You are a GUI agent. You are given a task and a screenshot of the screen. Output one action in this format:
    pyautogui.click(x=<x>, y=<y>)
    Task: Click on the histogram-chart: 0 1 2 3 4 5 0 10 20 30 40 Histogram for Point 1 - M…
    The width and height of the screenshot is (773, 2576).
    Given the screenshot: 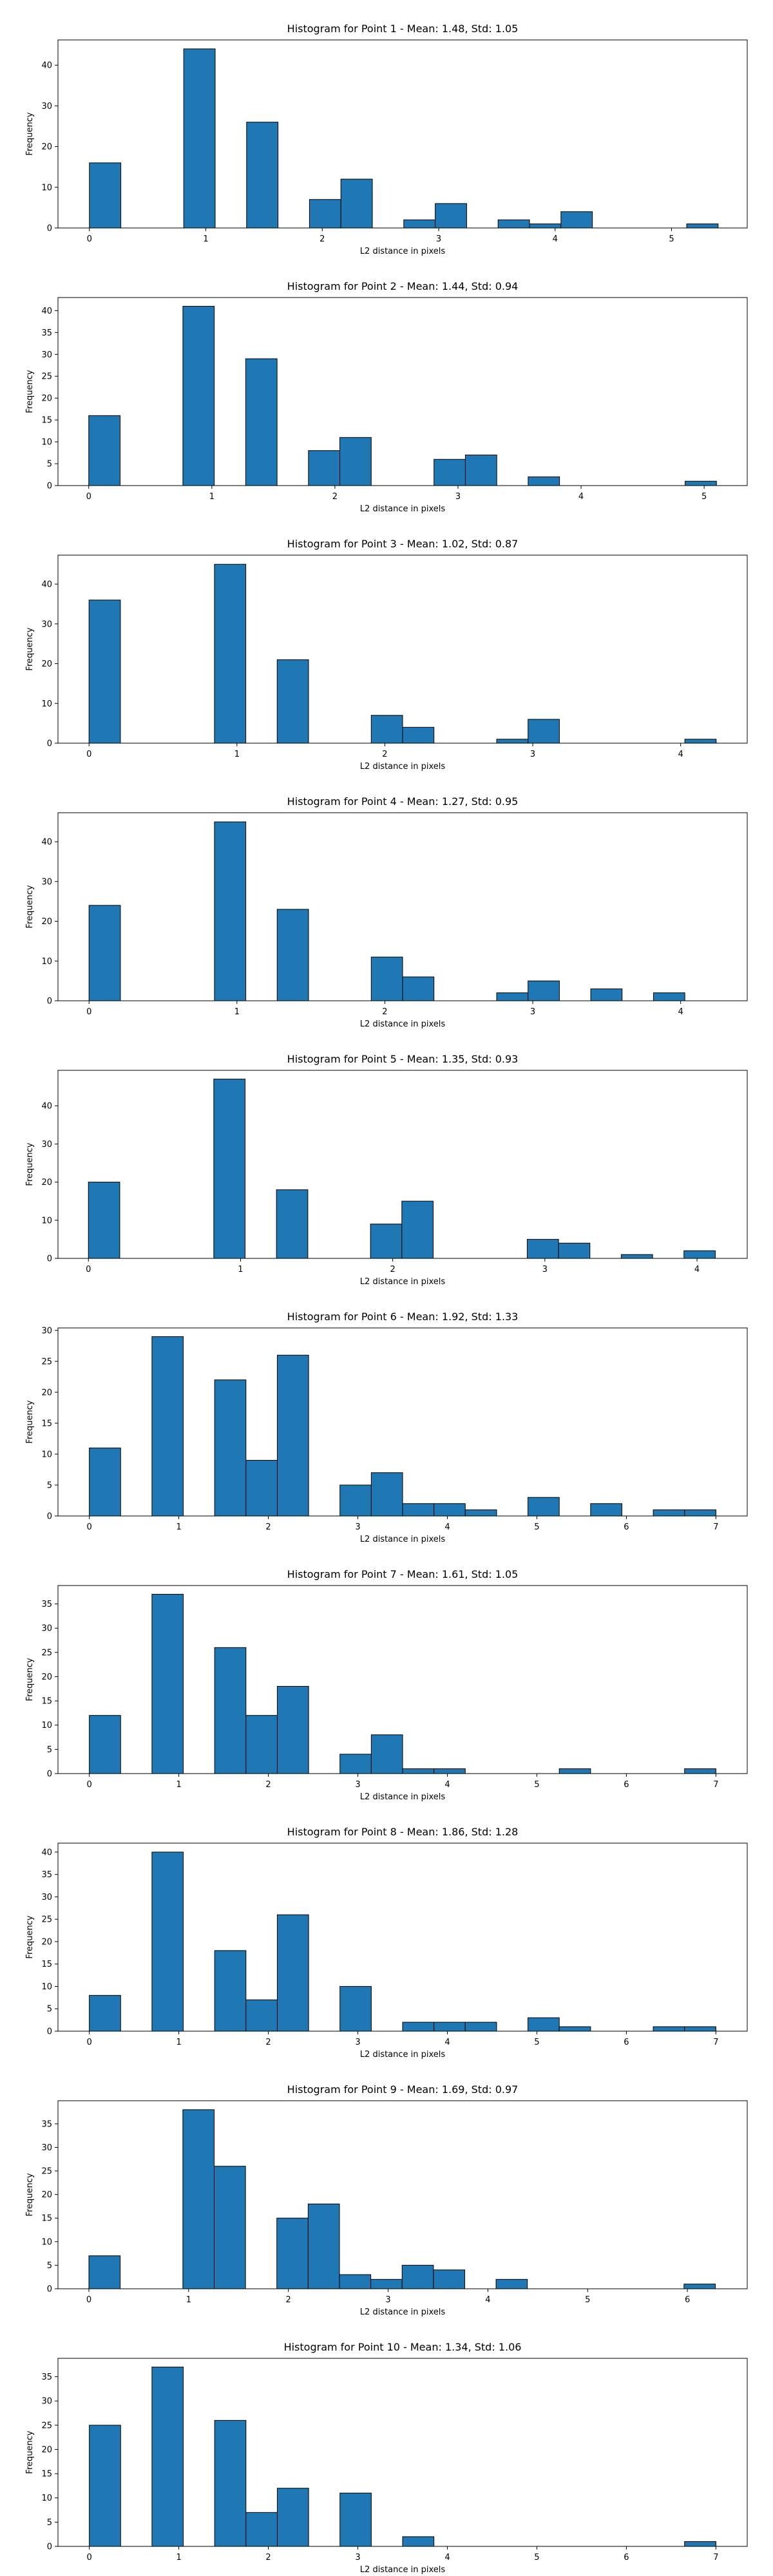 What is the action you would take?
    pyautogui.click(x=386, y=139)
    